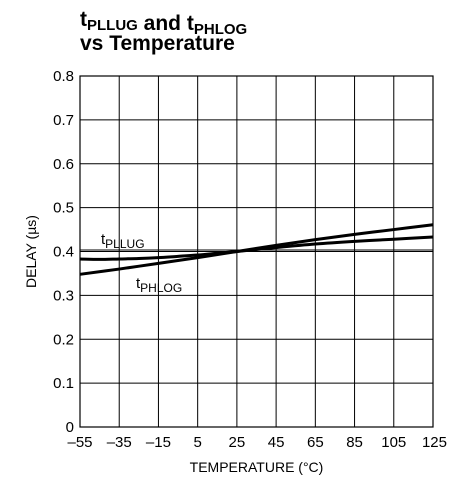  I want to click on series-line-phlog, so click(256, 249).